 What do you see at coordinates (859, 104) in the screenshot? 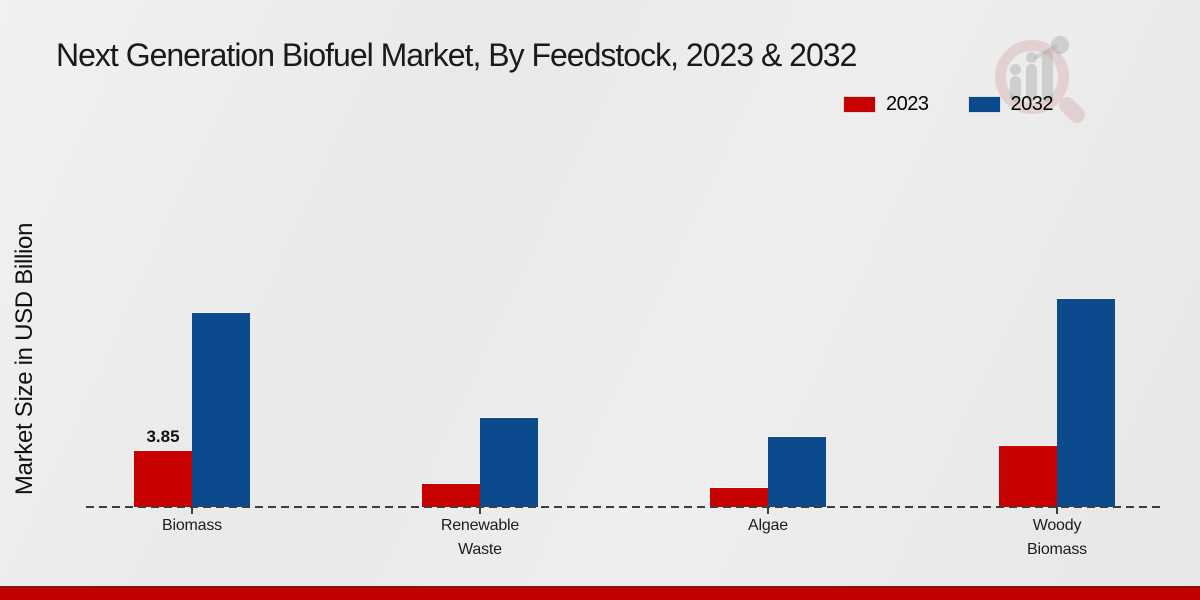
I see `legend-swatch-2023` at bounding box center [859, 104].